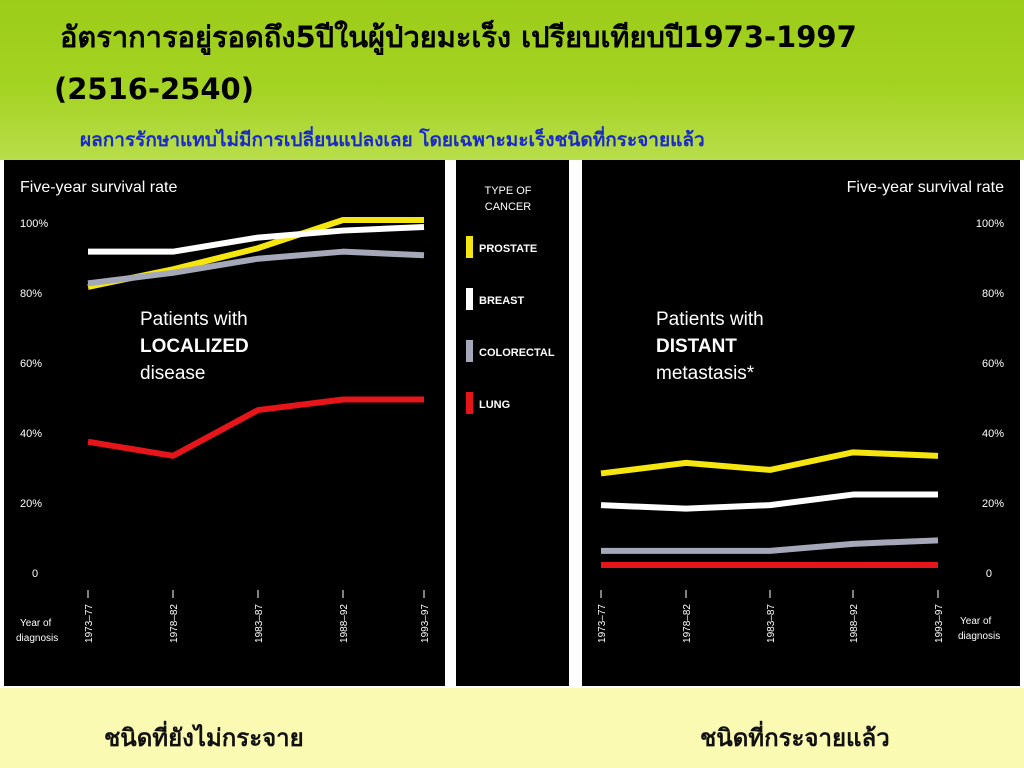 Image resolution: width=1024 pixels, height=768 pixels. Describe the element at coordinates (255, 427) in the screenshot. I see `series-line-lung` at that location.